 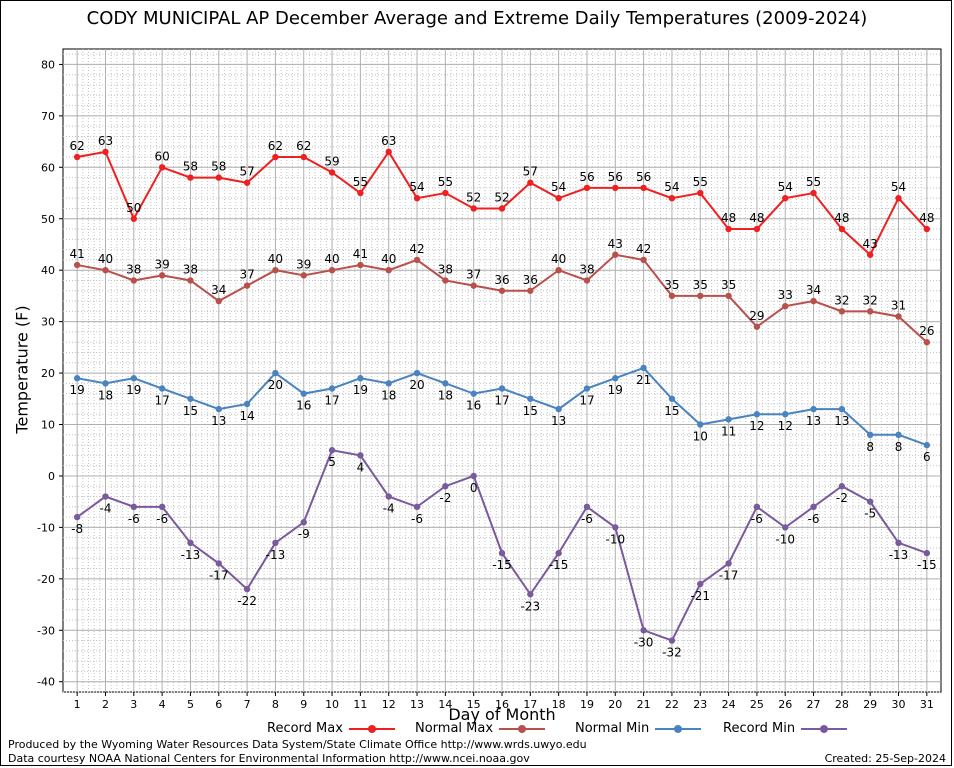 What do you see at coordinates (501, 280) in the screenshot?
I see `data-label: 36` at bounding box center [501, 280].